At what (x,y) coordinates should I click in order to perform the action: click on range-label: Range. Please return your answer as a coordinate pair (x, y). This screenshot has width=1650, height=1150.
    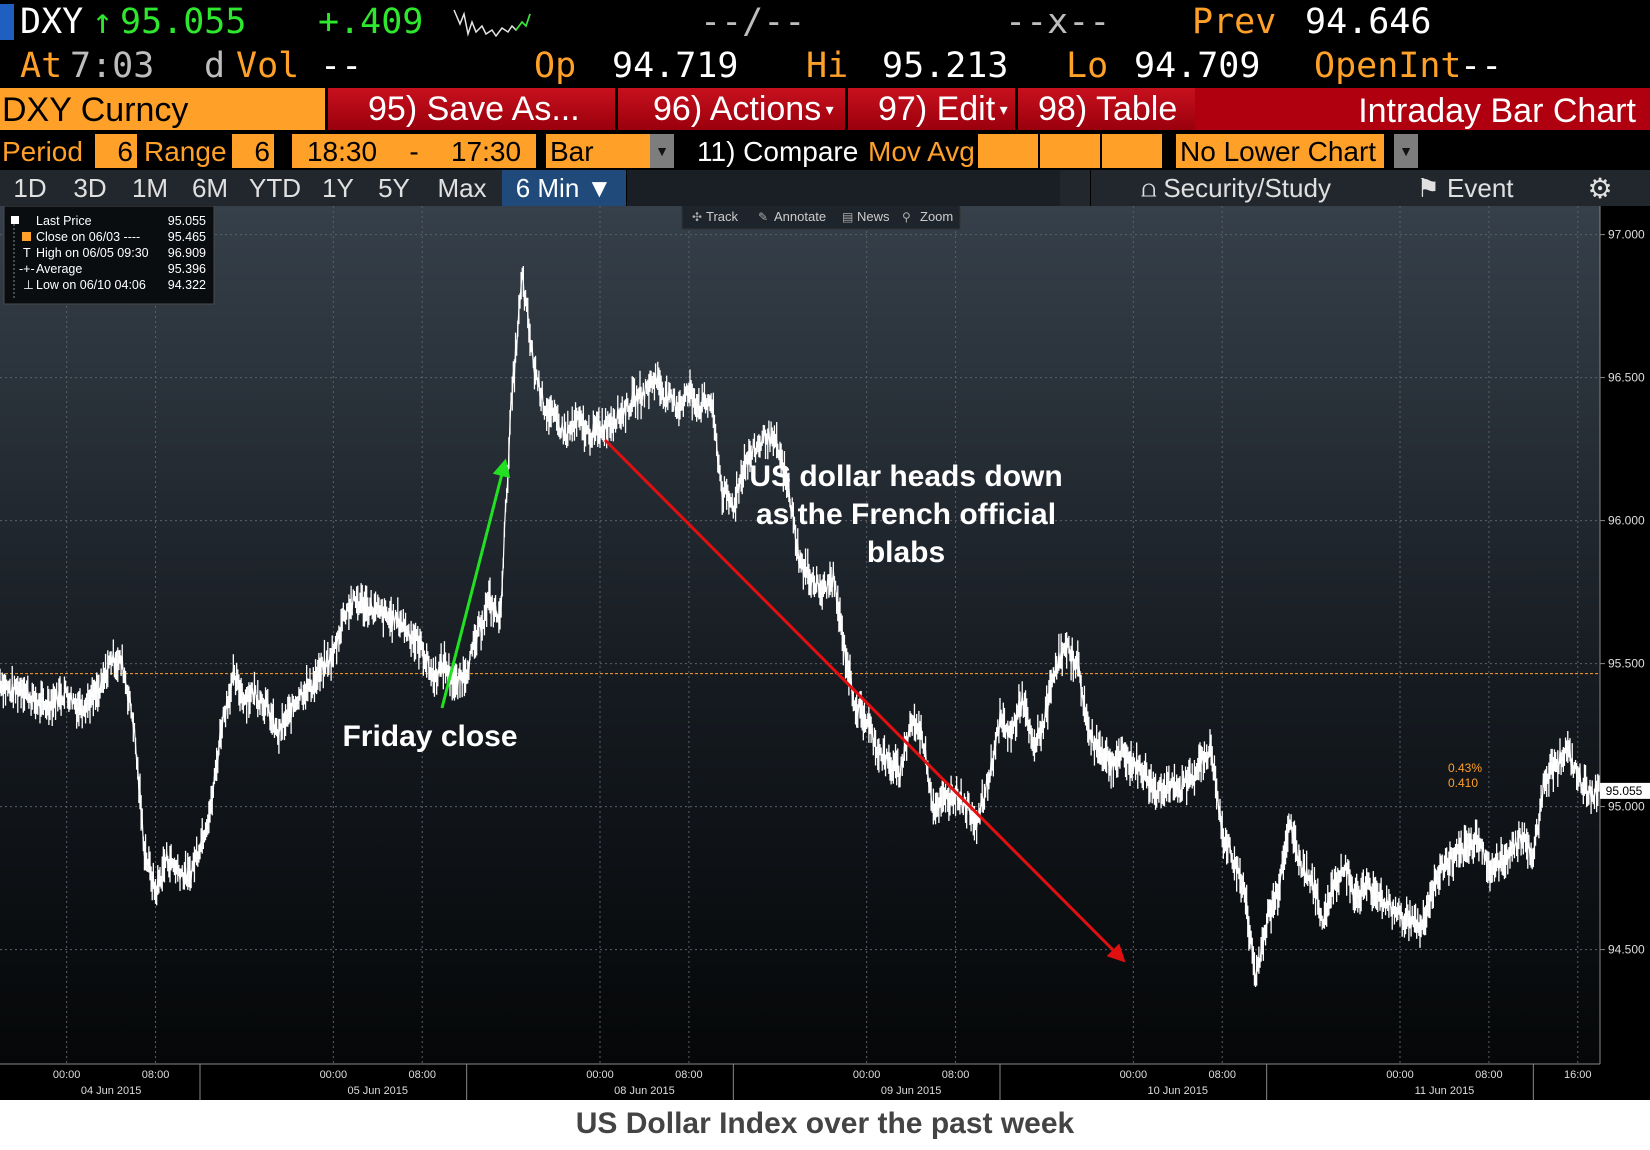
    Looking at the image, I should click on (185, 151).